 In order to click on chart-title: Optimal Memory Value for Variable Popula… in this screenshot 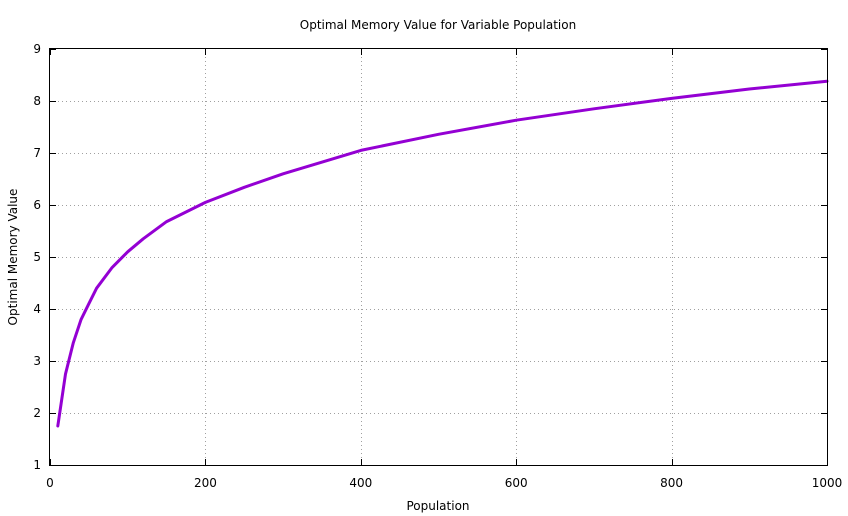, I will do `click(438, 25)`.